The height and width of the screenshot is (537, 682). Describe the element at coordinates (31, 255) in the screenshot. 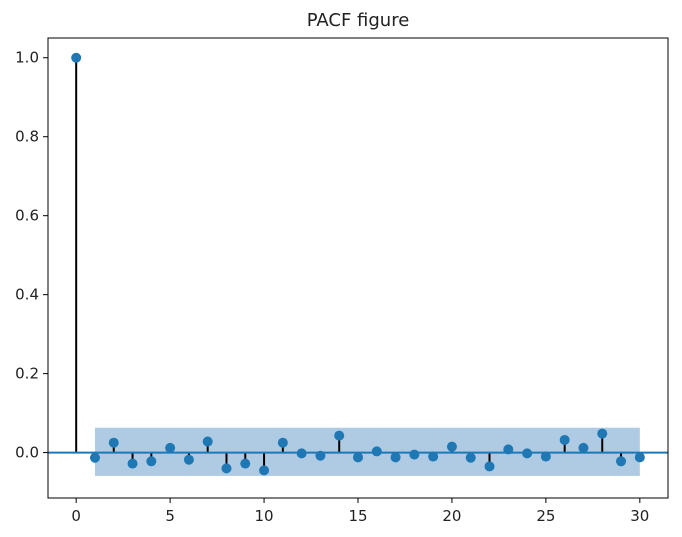

I see `y-axis: 0.0 0.2 0.4 0.6 0.8 1.0` at that location.